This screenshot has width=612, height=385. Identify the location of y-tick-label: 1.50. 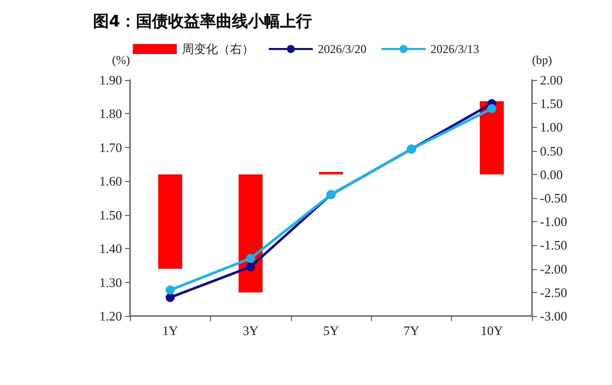
(110, 214).